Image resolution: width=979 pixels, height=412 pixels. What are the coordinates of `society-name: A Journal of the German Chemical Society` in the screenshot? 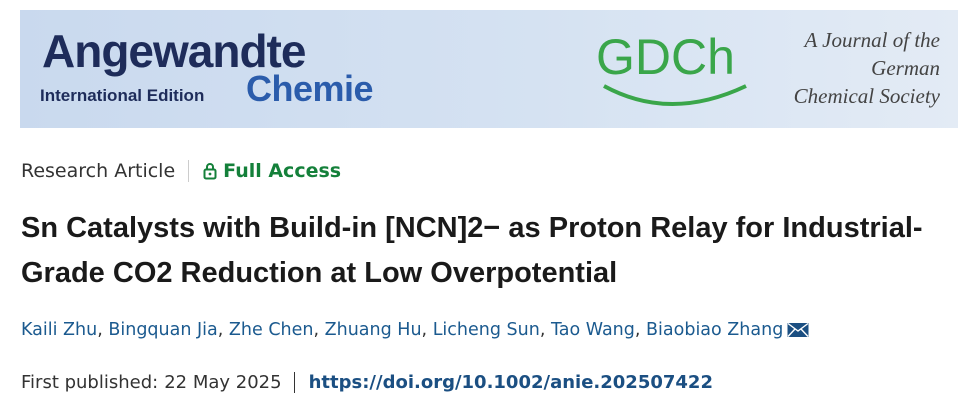 It's located at (867, 68).